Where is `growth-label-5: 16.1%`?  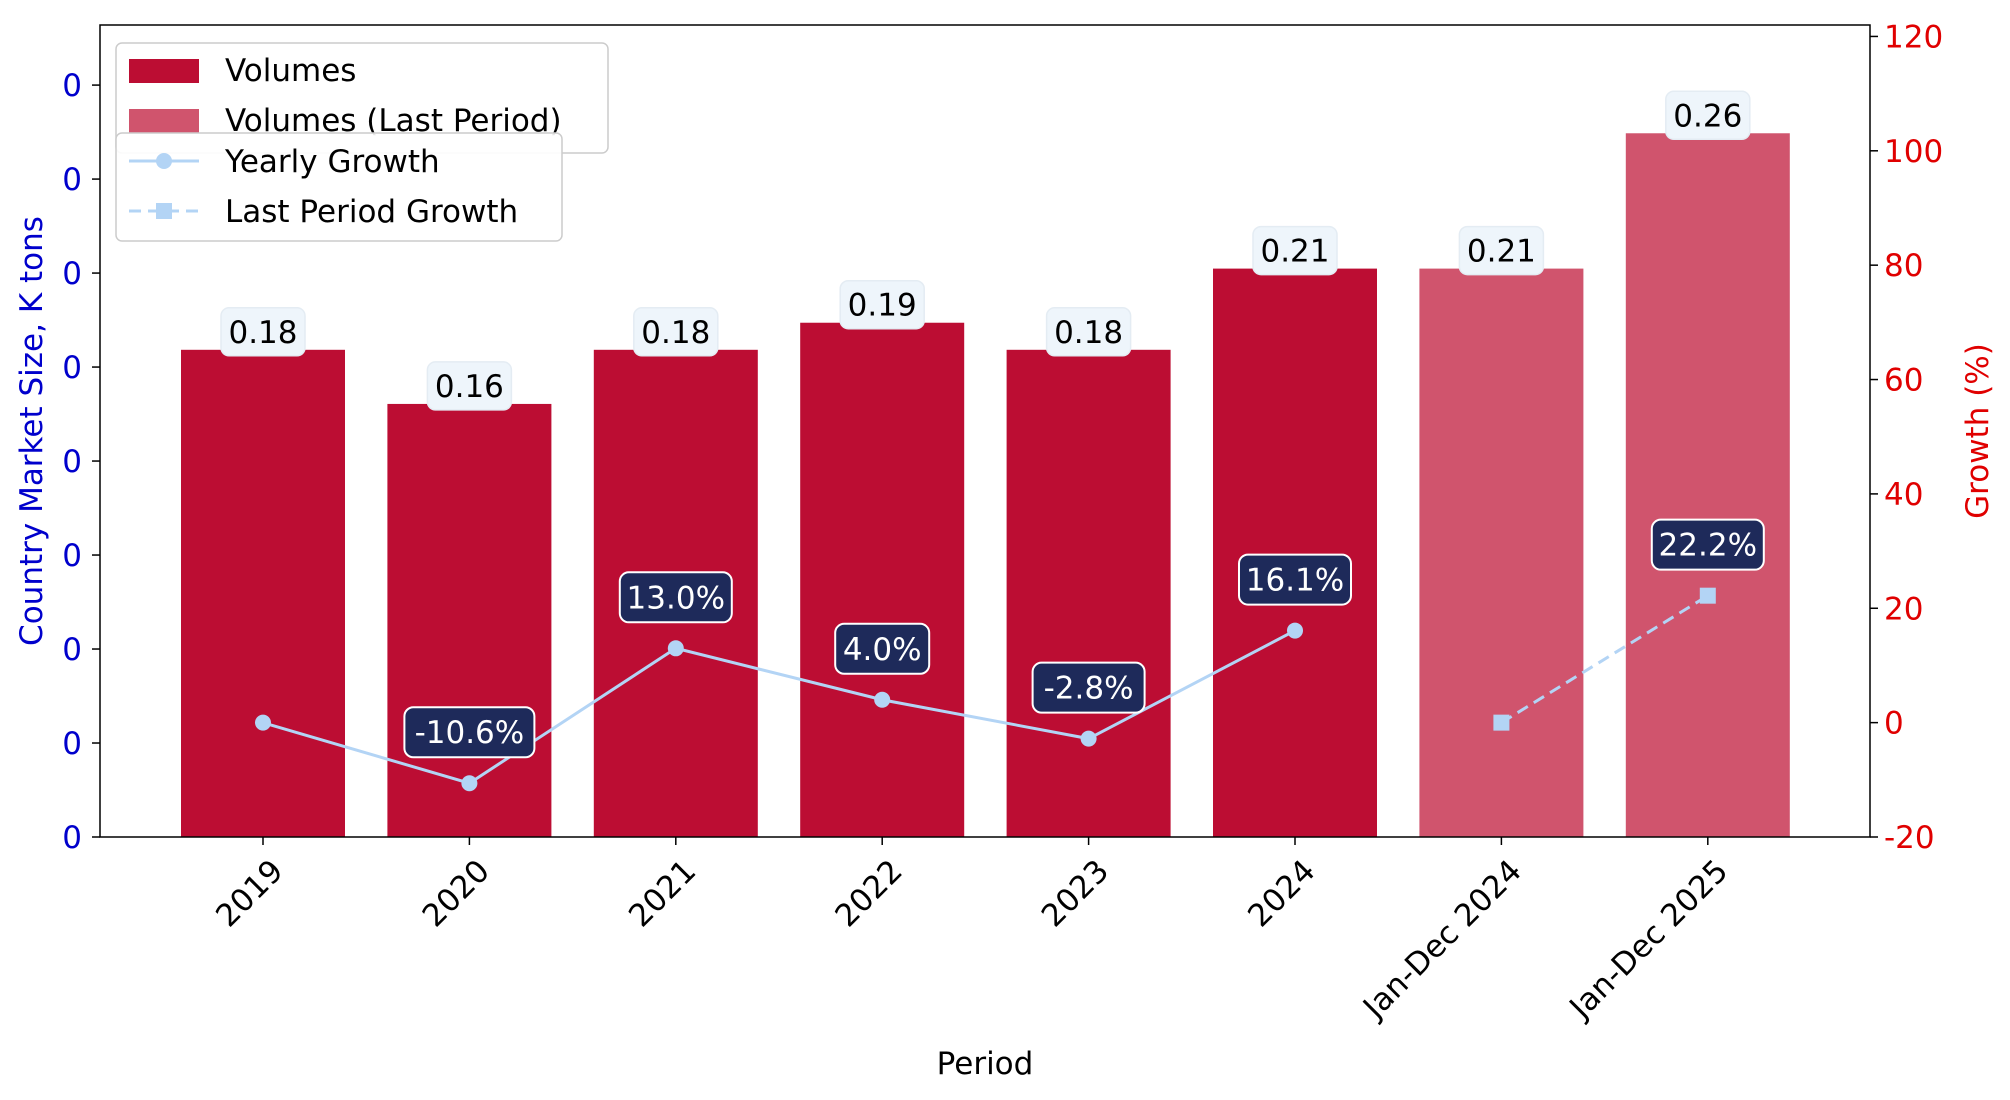
growth-label-5: 16.1% is located at coordinates (1295, 581).